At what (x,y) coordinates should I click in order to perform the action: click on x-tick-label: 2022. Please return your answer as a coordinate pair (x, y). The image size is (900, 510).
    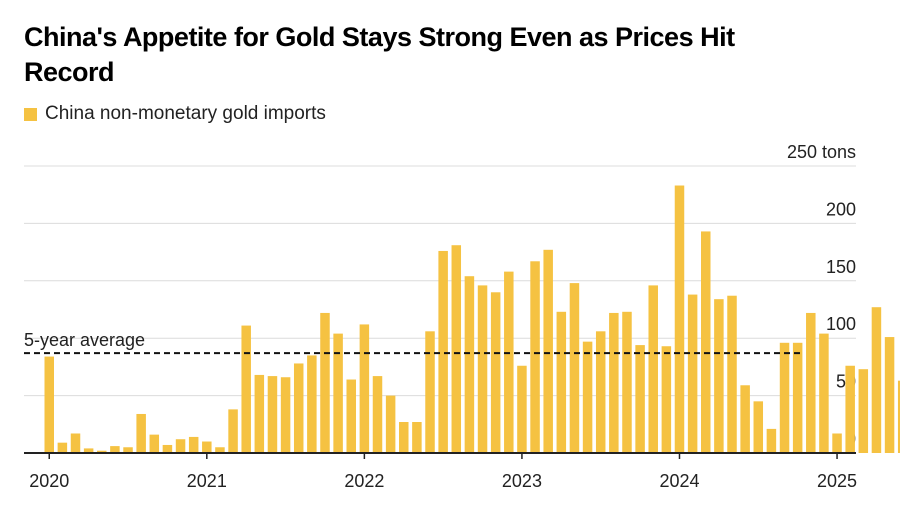
    Looking at the image, I should click on (364, 481).